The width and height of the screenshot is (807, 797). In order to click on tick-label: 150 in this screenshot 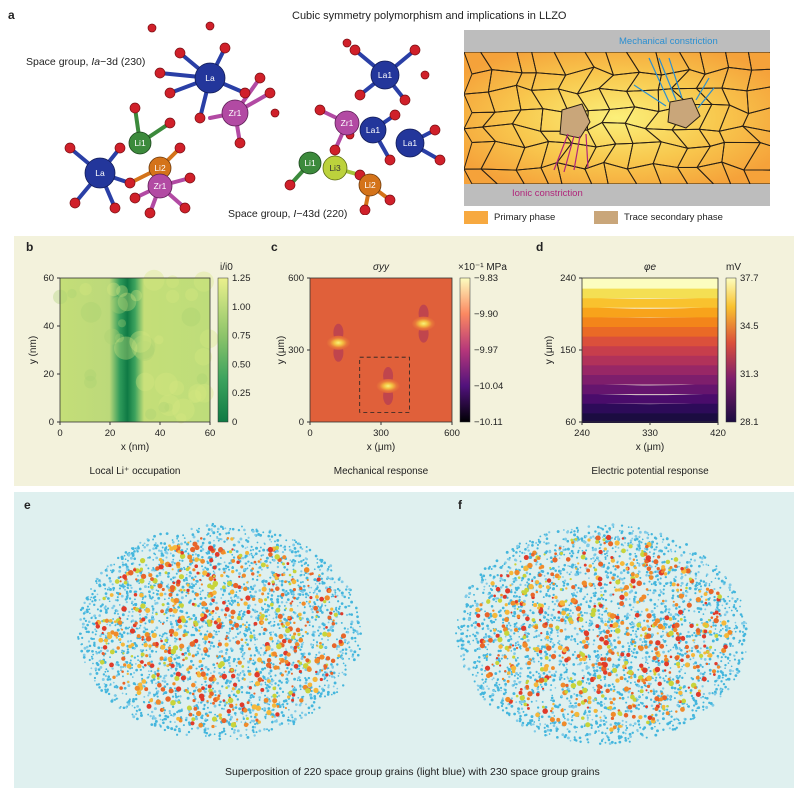, I will do `click(568, 350)`.